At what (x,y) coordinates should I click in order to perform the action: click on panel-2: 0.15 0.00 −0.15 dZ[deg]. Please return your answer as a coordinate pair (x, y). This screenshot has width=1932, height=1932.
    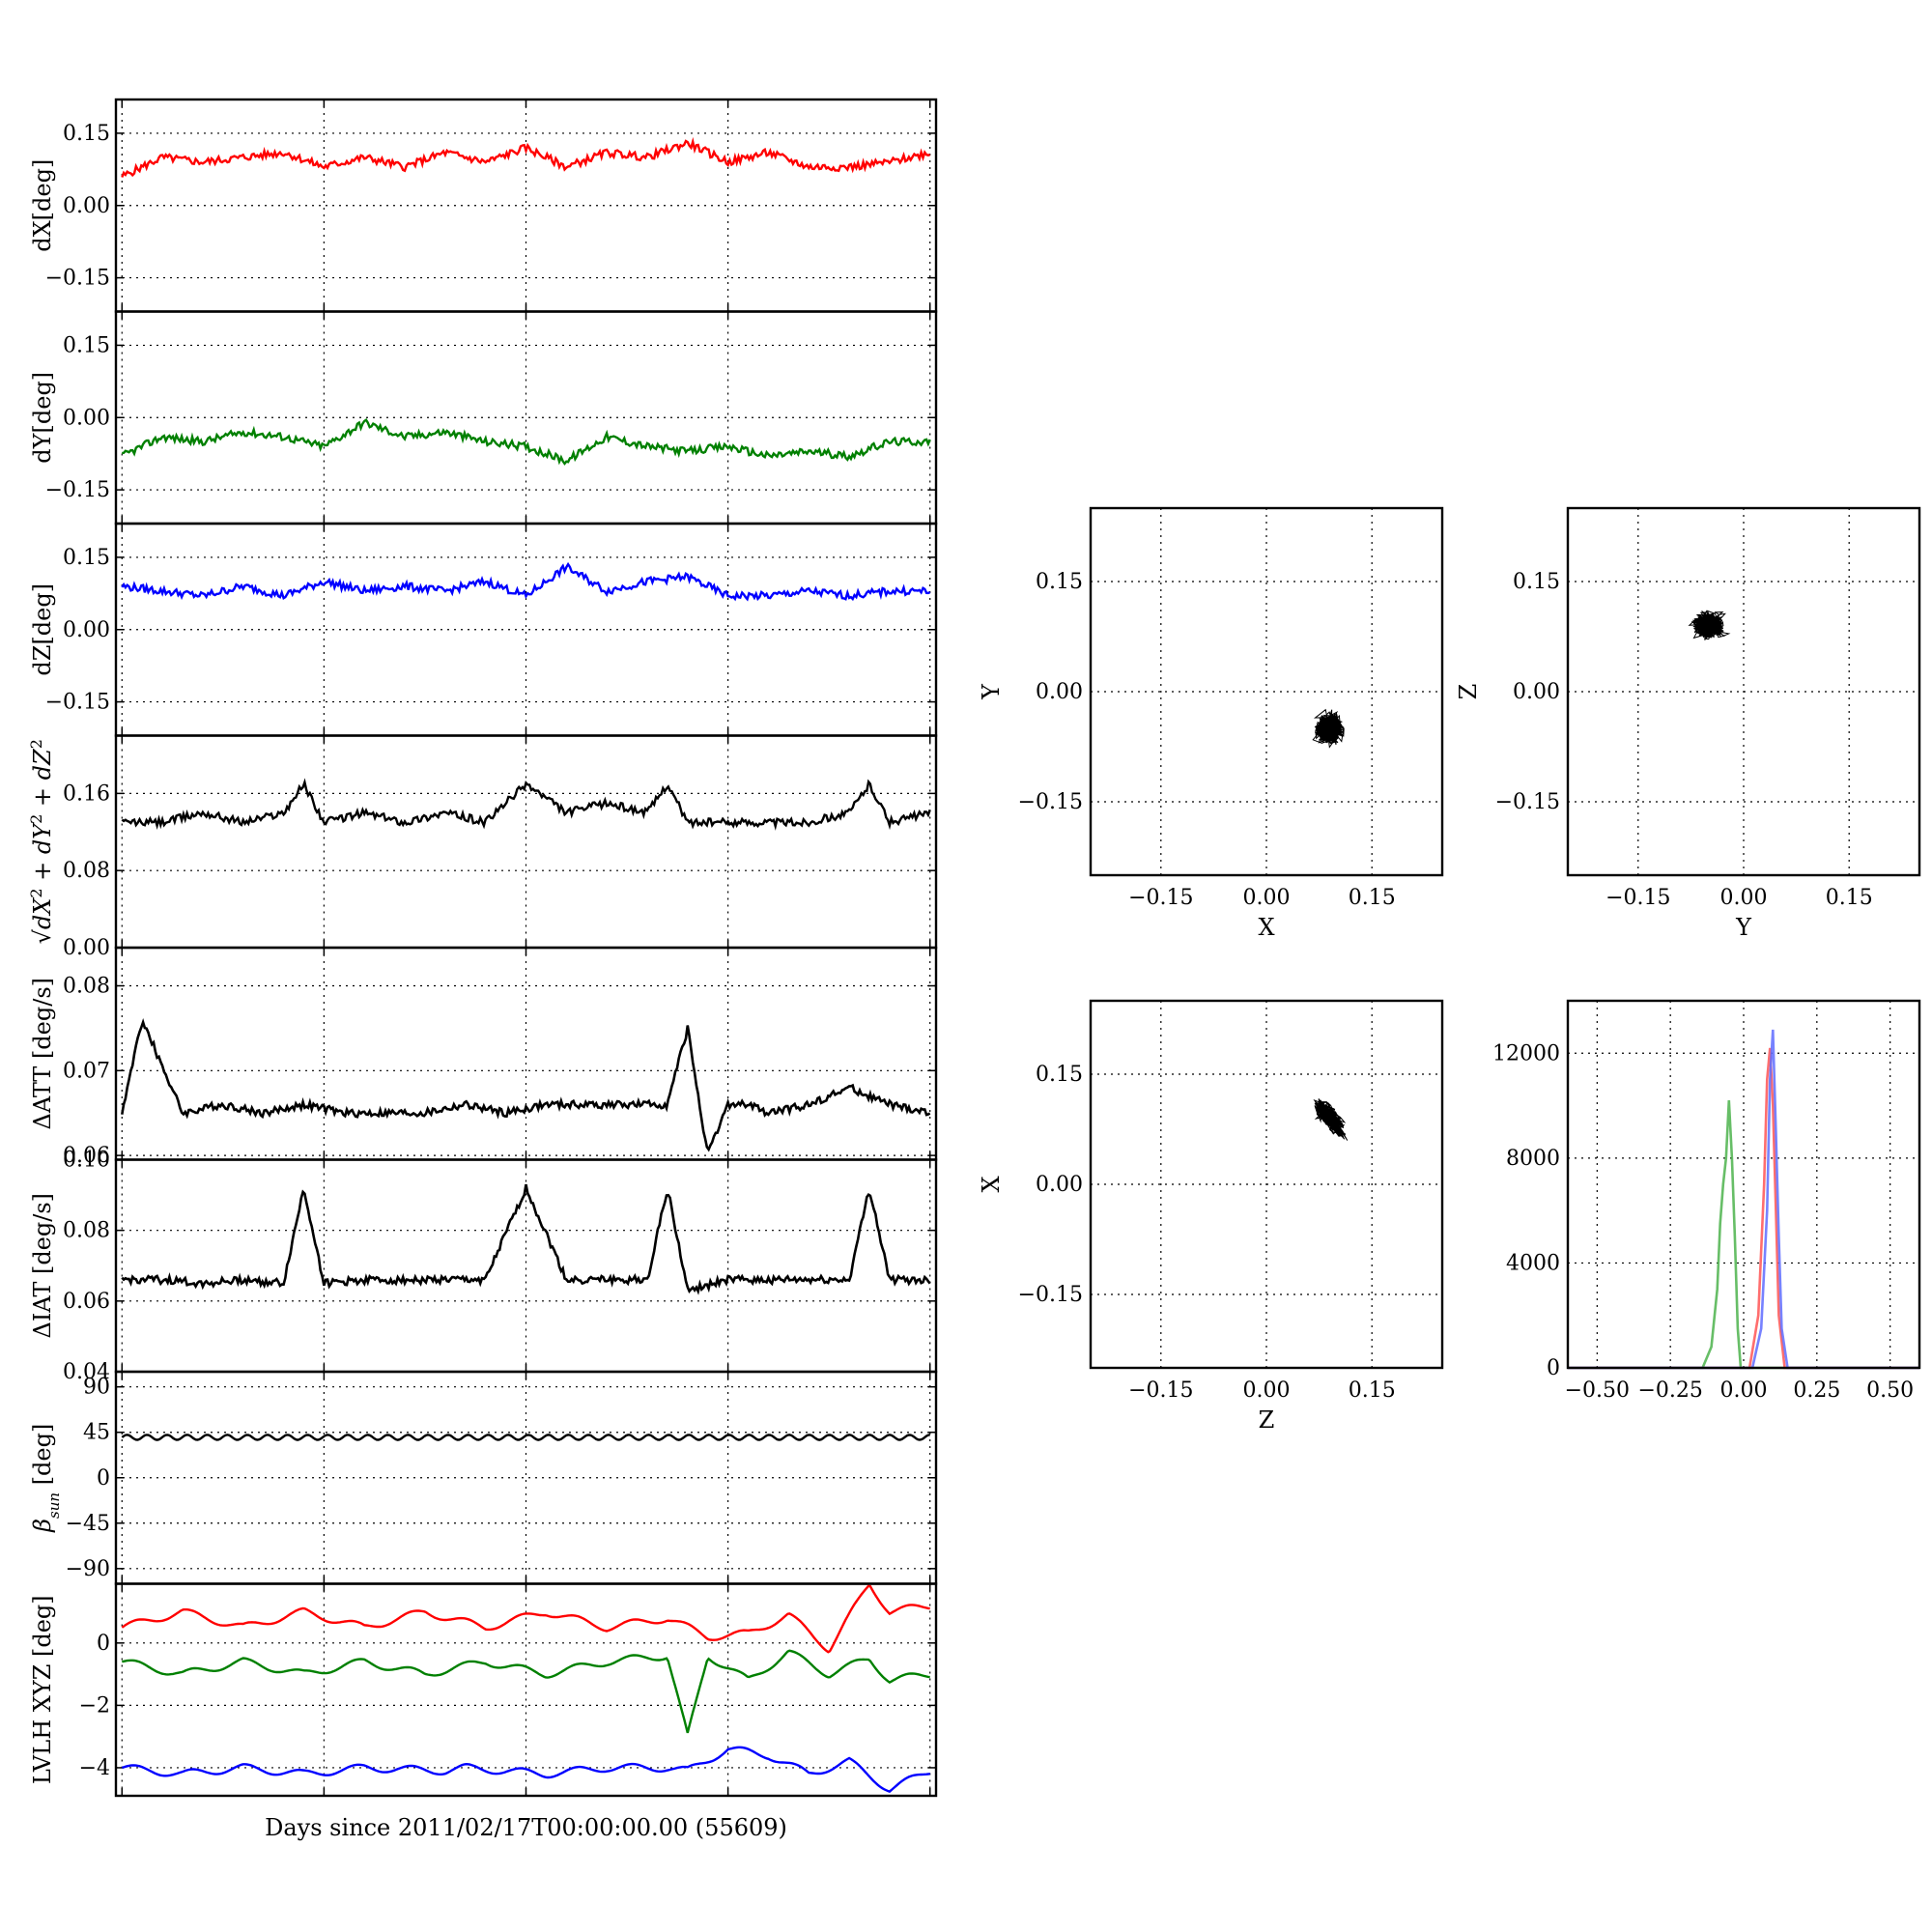
    Looking at the image, I should click on (483, 629).